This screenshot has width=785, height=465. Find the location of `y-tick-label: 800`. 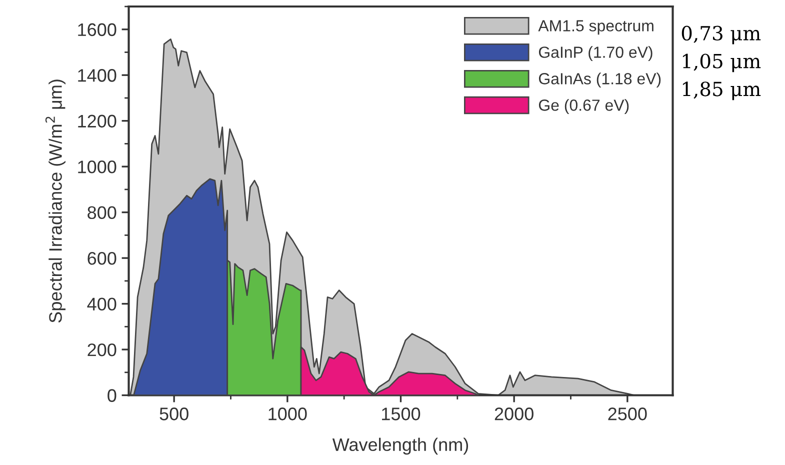

y-tick-label: 800 is located at coordinates (102, 213).